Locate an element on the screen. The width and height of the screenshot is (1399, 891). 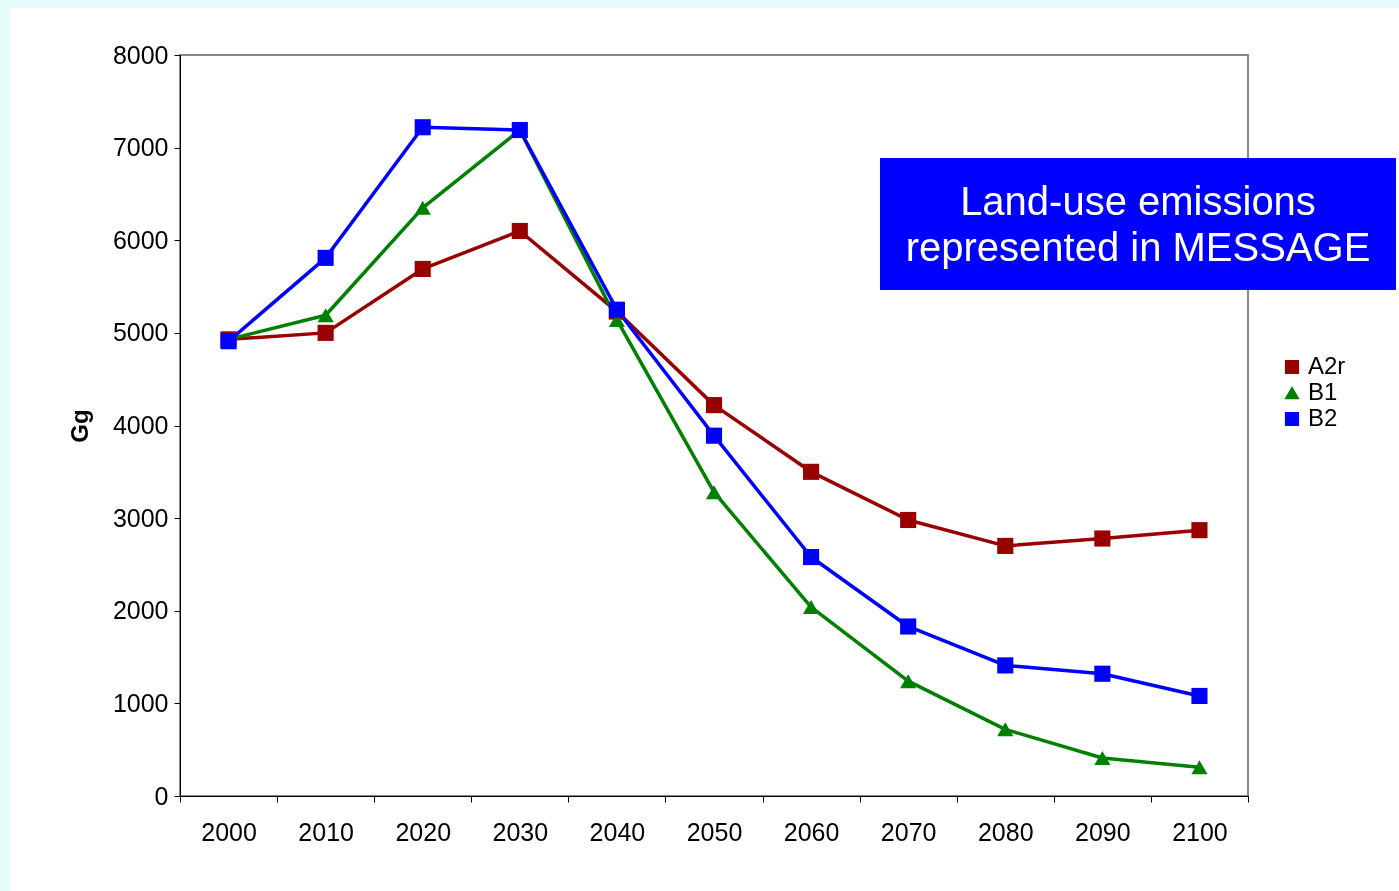
y-tick-label: 5000 is located at coordinates (140, 332).